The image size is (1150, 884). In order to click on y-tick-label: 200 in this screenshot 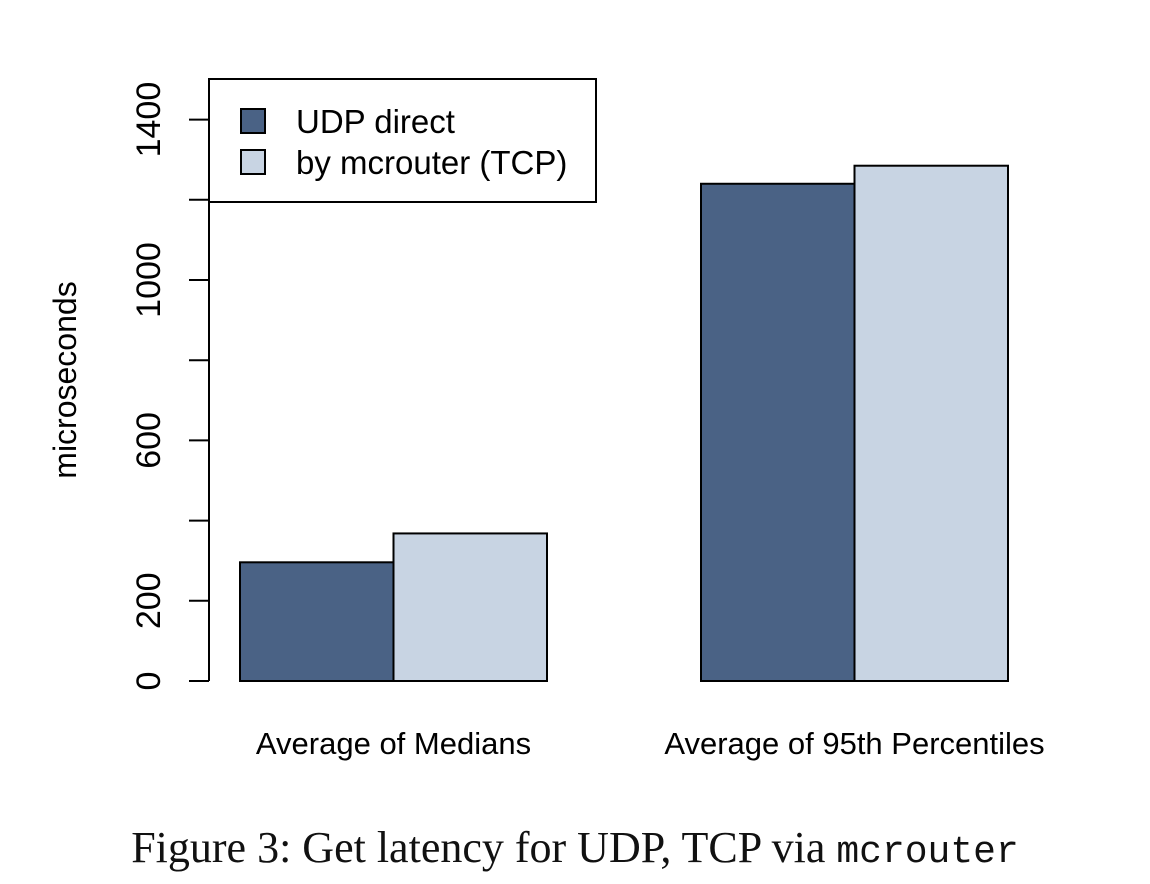, I will do `click(149, 600)`.